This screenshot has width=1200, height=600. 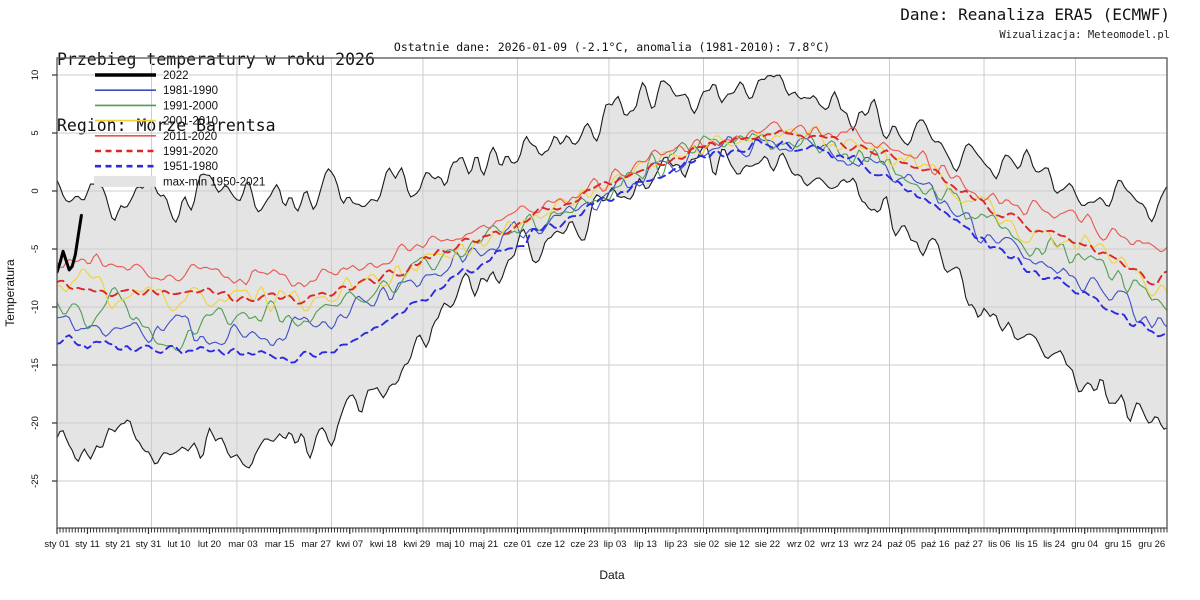 I want to click on x-tick-label: lip 13, so click(x=645, y=544).